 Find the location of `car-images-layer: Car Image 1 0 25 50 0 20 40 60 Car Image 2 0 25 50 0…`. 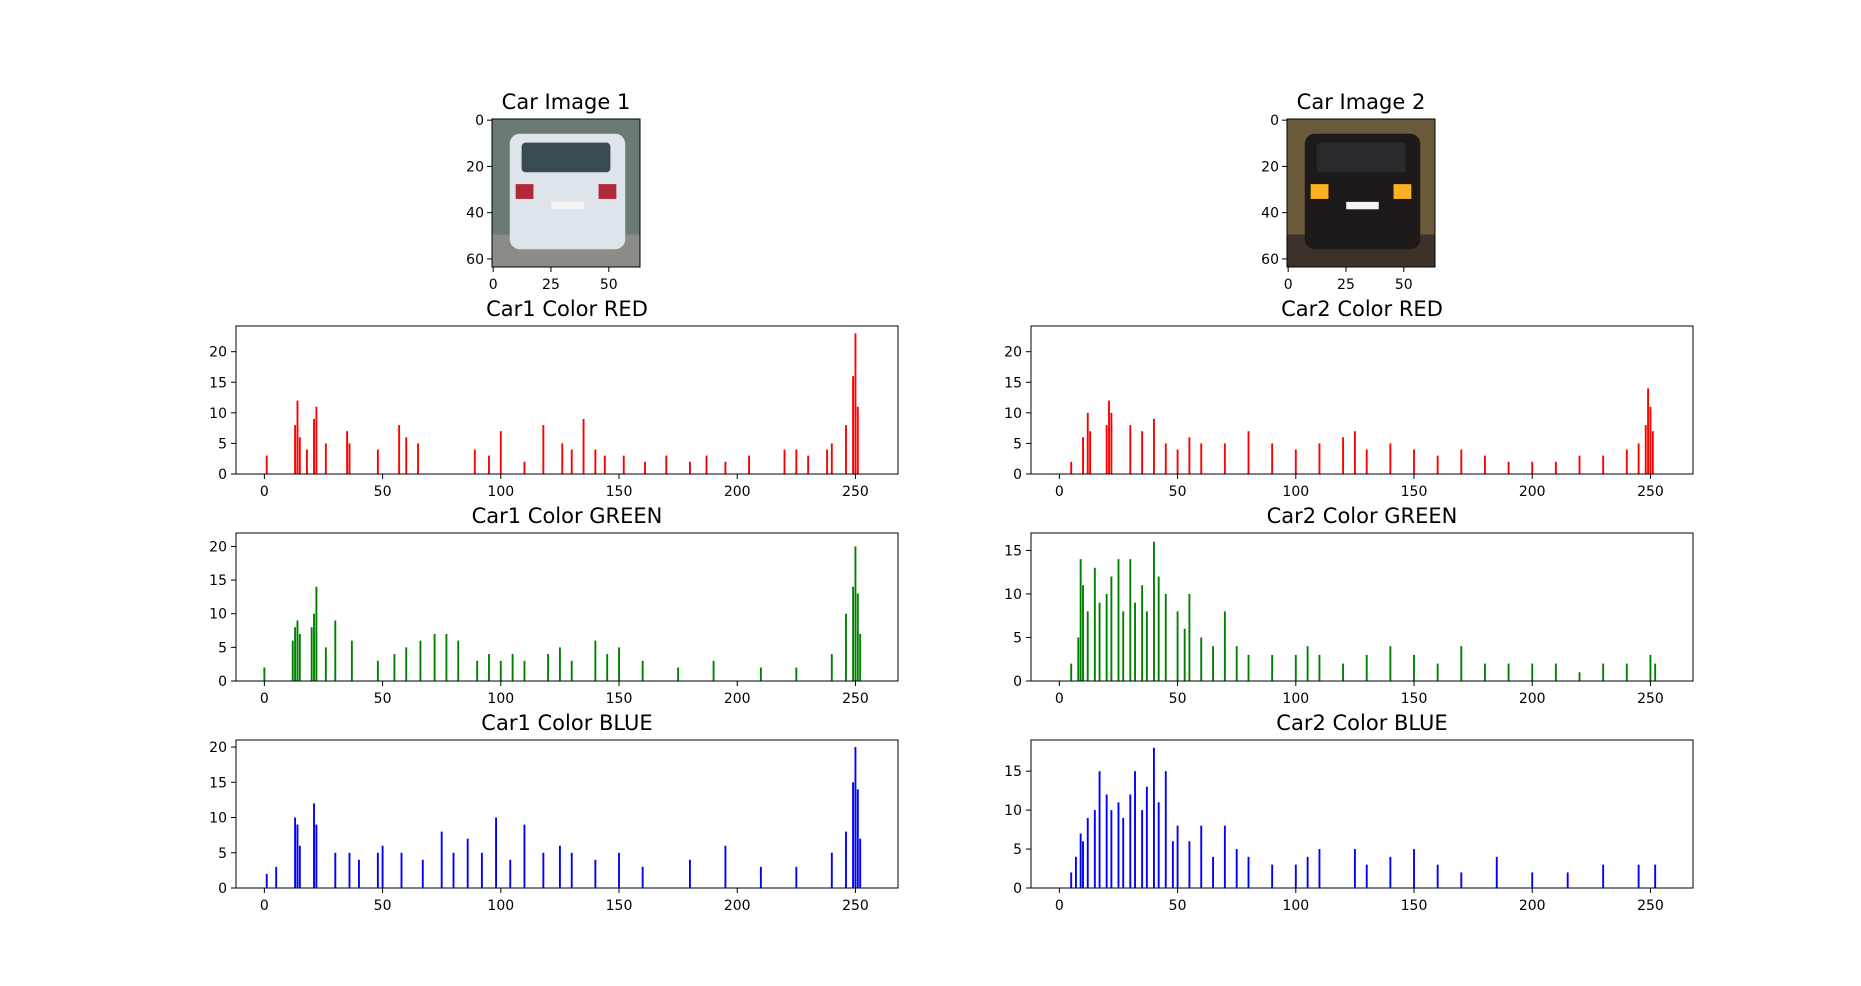

car-images-layer: Car Image 1 0 25 50 0 20 40 60 Car Image 2 0 25 50 0… is located at coordinates (951, 191).